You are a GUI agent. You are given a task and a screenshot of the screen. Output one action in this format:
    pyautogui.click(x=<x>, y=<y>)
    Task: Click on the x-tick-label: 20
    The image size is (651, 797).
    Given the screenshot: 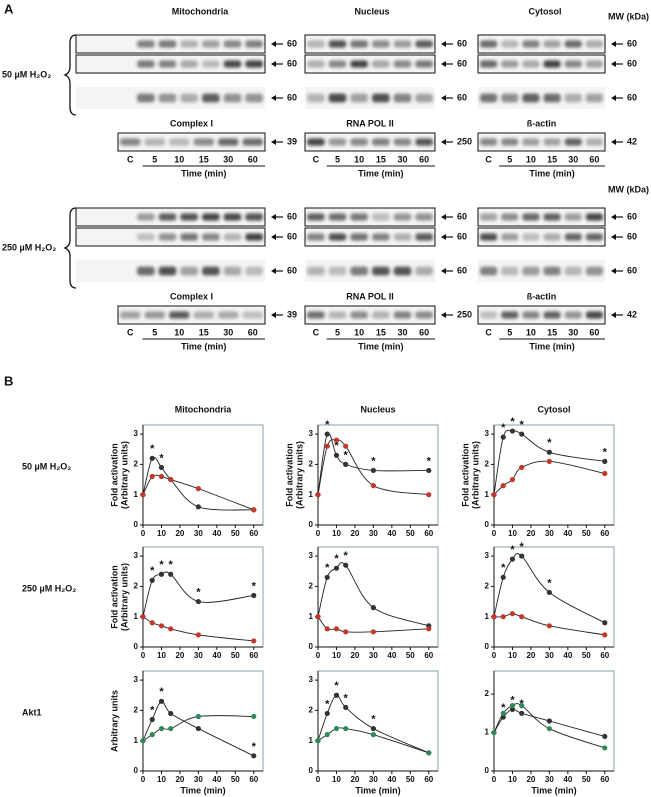 What is the action you would take?
    pyautogui.click(x=530, y=533)
    